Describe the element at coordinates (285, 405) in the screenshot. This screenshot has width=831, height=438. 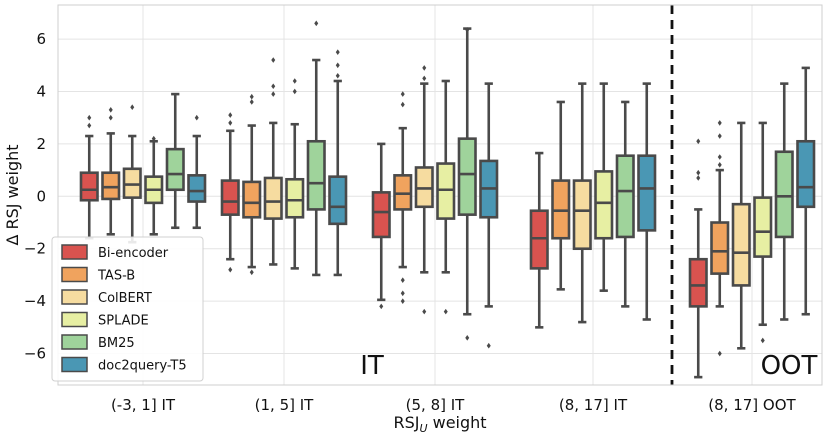
I see `x-tick-label: (1, 5] IT` at that location.